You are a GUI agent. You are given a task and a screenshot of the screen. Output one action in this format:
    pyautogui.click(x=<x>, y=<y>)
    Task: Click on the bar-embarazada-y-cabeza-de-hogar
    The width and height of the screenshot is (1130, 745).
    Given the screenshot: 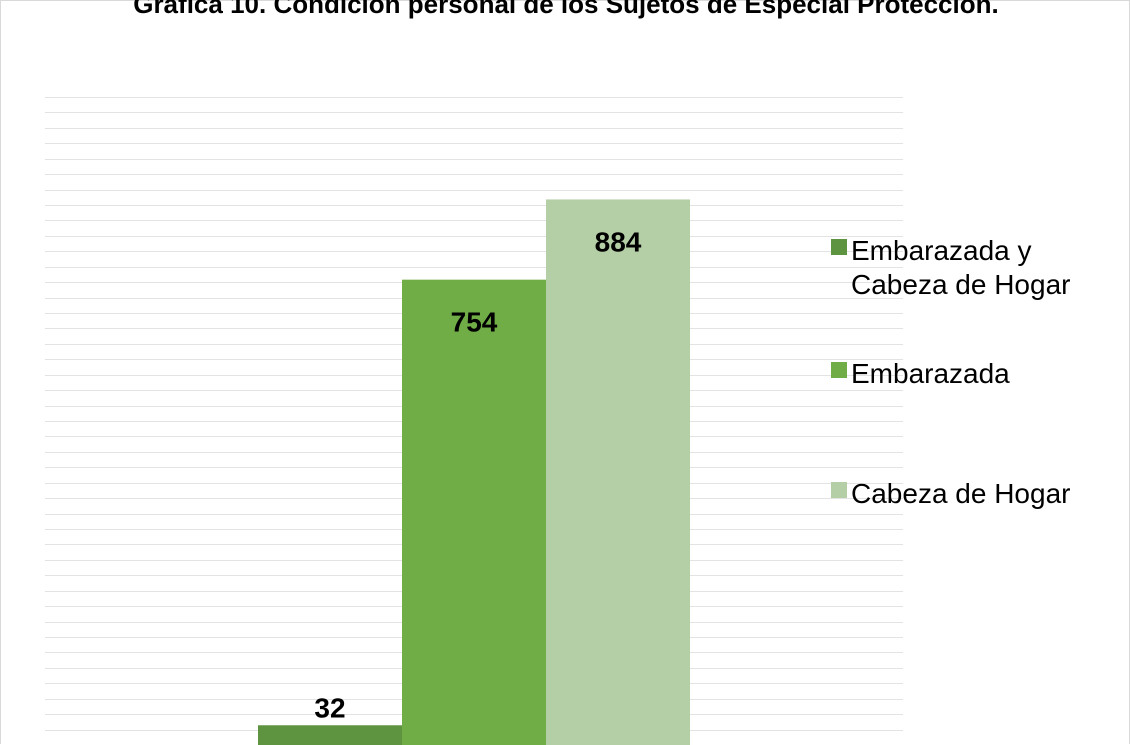 What is the action you would take?
    pyautogui.click(x=330, y=735)
    